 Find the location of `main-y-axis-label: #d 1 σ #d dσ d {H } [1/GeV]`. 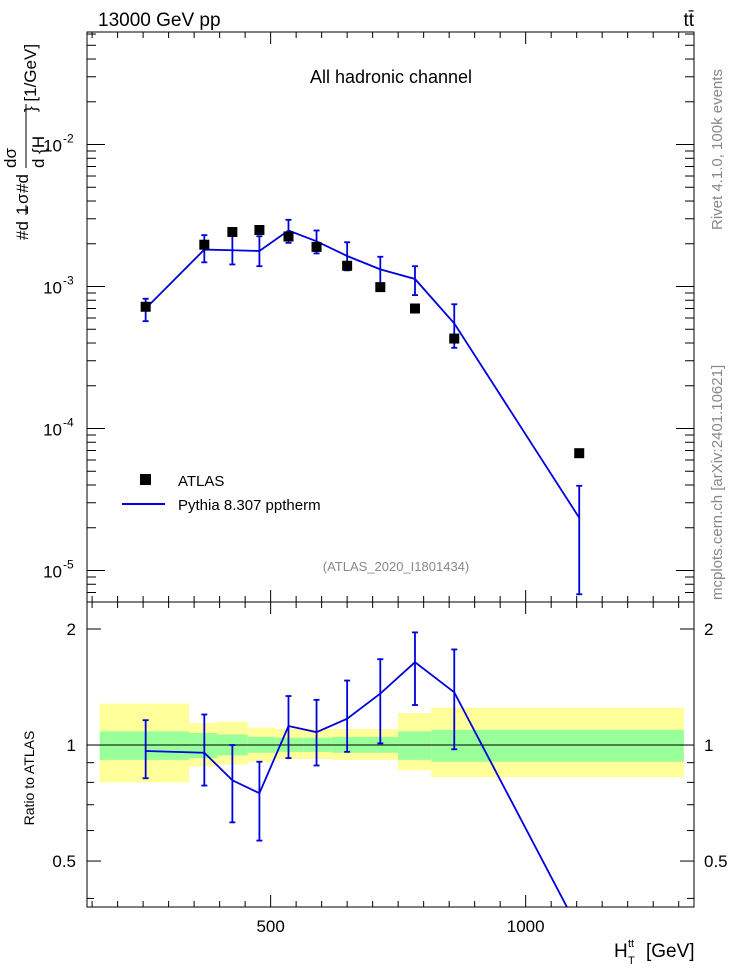

main-y-axis-label: #d 1 σ #d dσ d {H } [1/GeV] is located at coordinates (24, 142).